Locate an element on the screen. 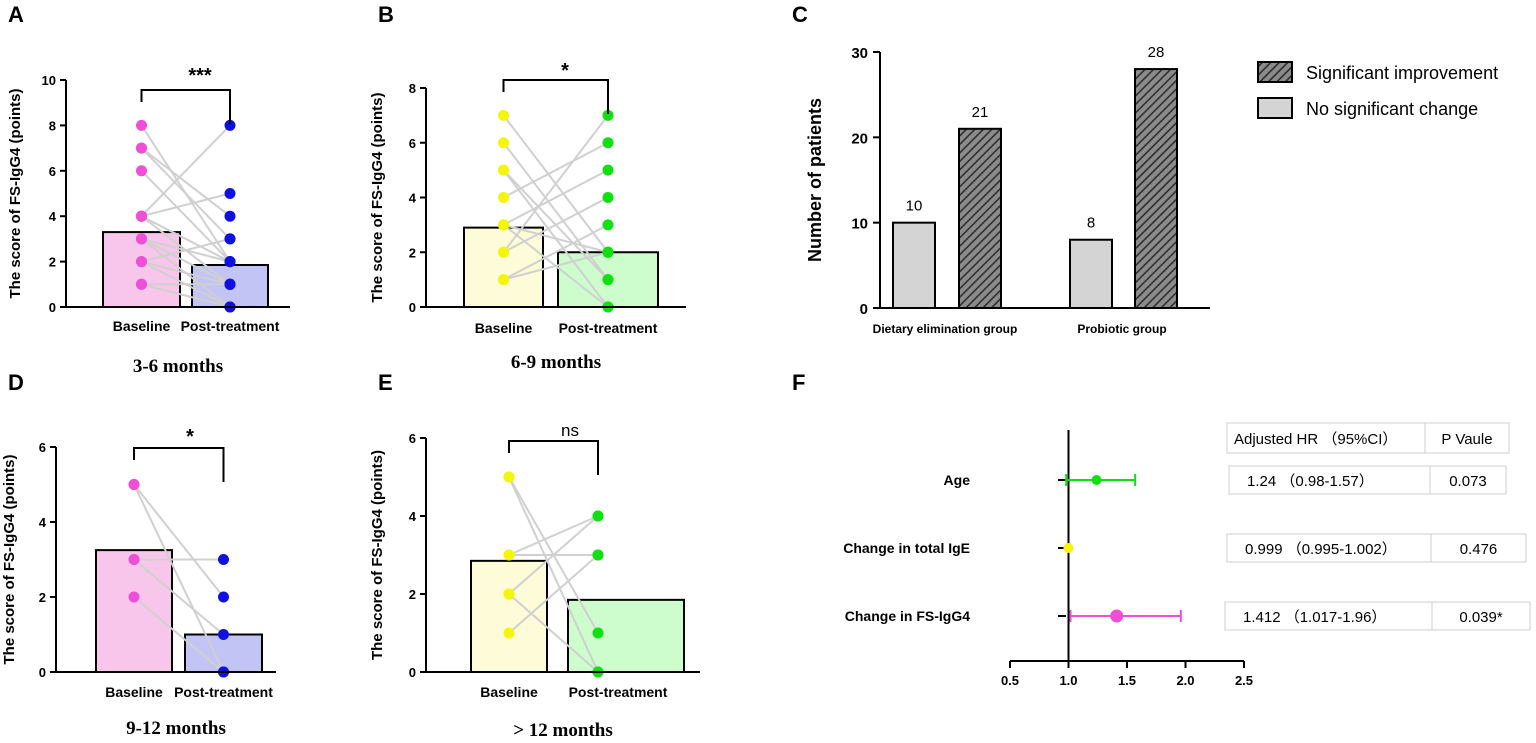 The image size is (1536, 743). panel-c-data-label: 21 is located at coordinates (980, 112).